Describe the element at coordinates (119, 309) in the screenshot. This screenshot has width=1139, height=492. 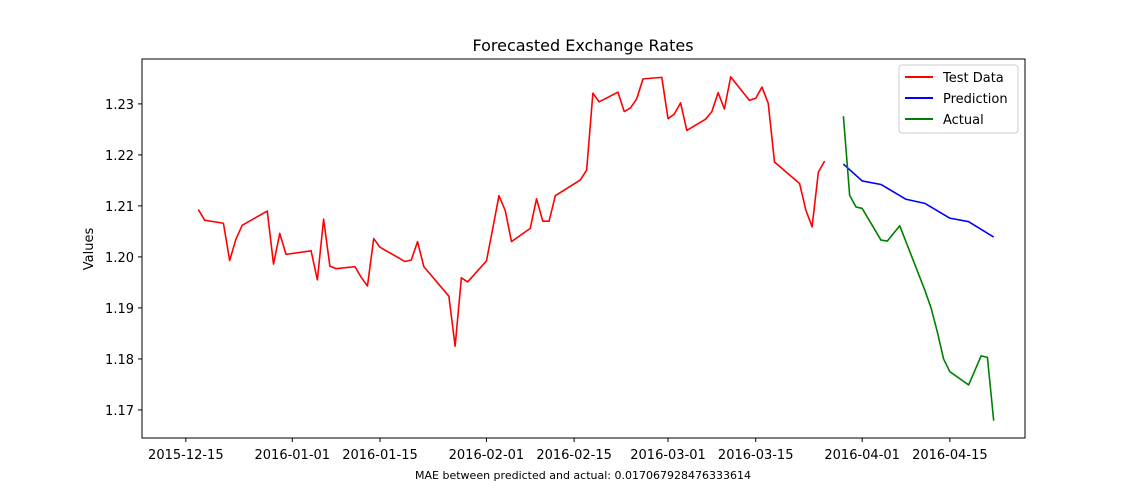
I see `y-tick-label: 1.19` at that location.